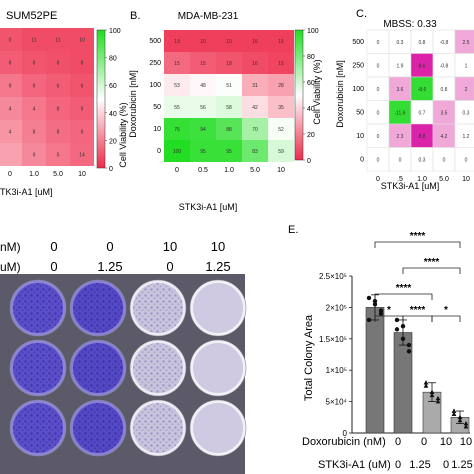  I want to click on colorbar-tick-label: 20, so click(113, 141).